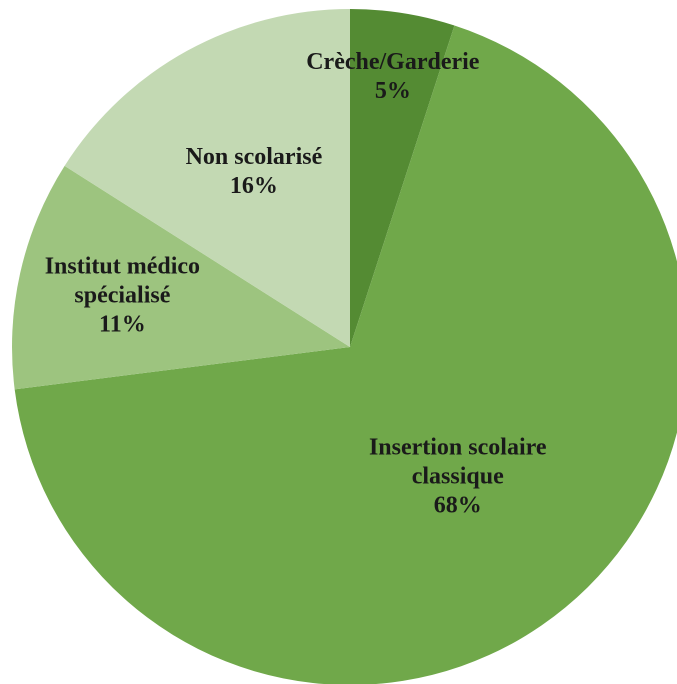 The height and width of the screenshot is (684, 677). I want to click on value-label: 11%, so click(122, 324).